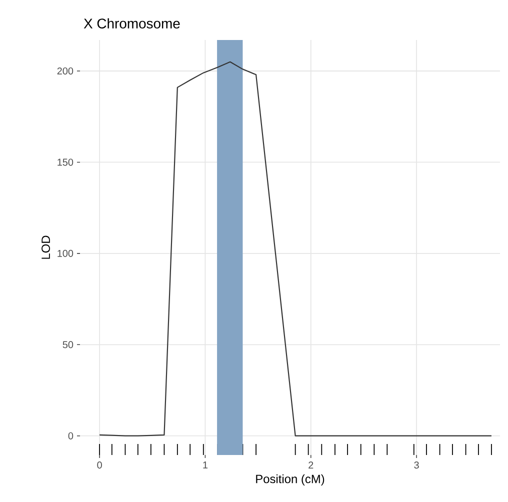  I want to click on x-tick-label: 3, so click(416, 465).